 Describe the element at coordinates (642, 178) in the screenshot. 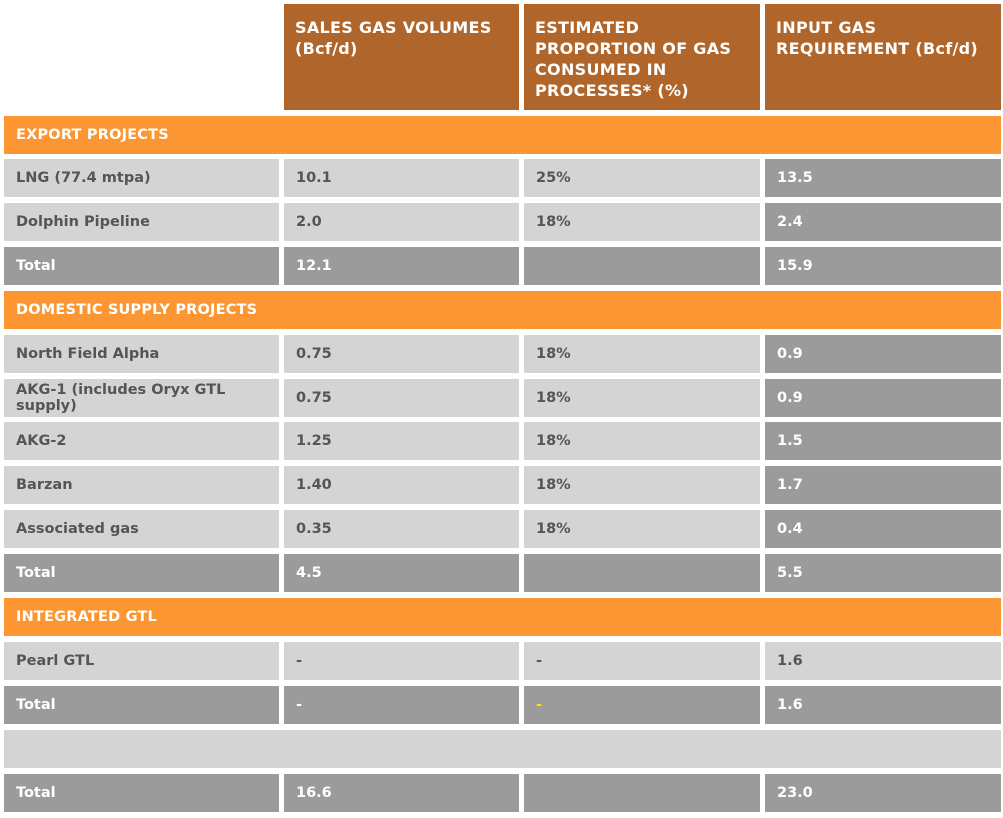

I see `percent-value: 25%` at that location.